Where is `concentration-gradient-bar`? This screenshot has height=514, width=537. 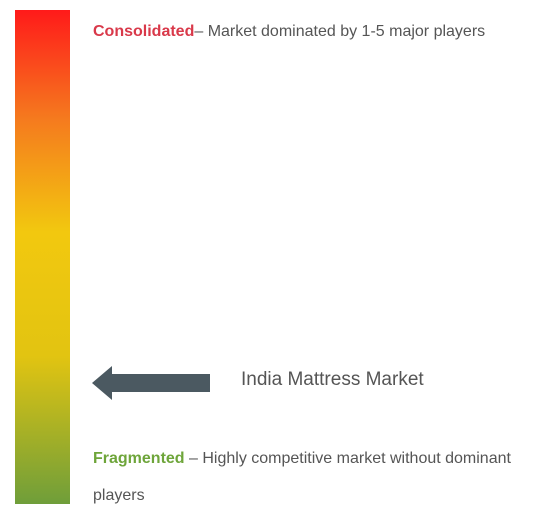 concentration-gradient-bar is located at coordinates (42, 257).